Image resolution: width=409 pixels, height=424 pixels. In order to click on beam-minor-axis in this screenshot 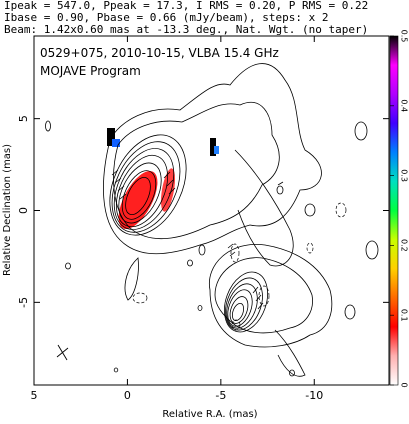, I will do `click(62, 352)`.